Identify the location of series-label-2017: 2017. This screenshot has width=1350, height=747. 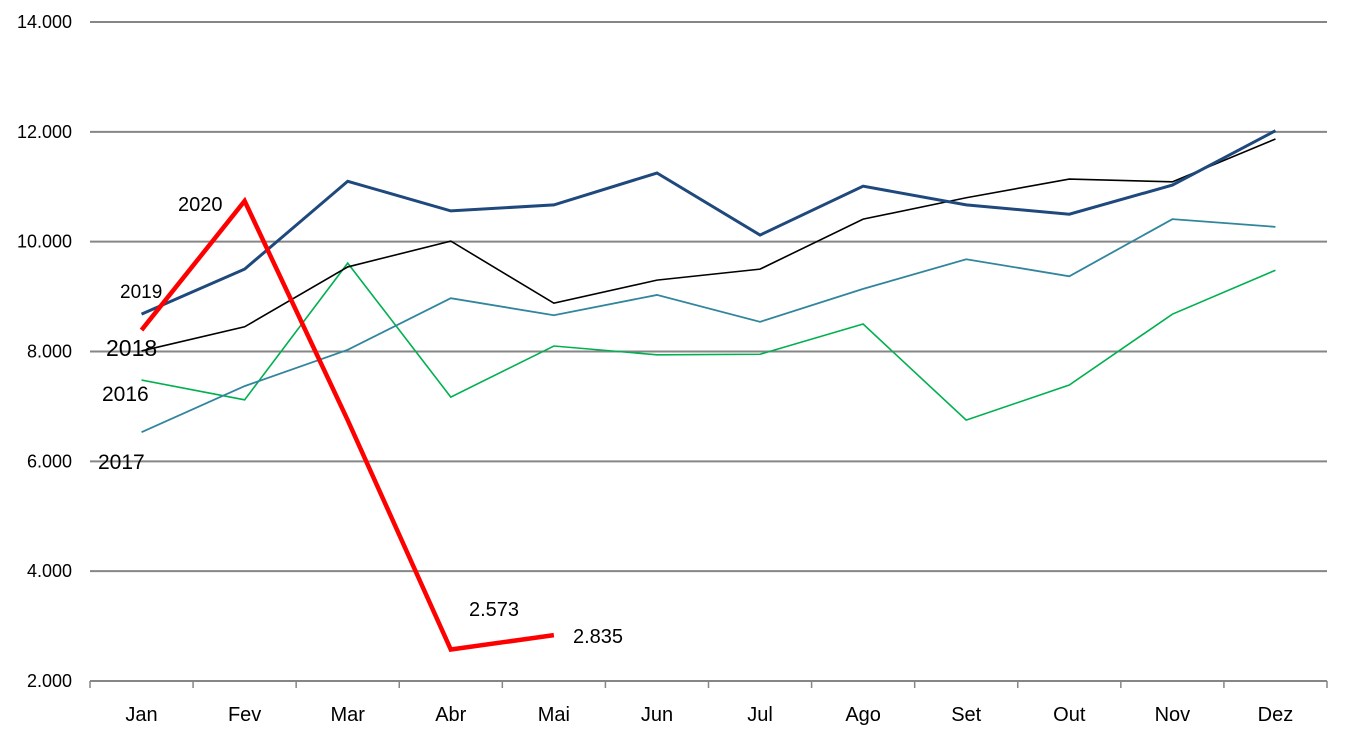
(121, 462).